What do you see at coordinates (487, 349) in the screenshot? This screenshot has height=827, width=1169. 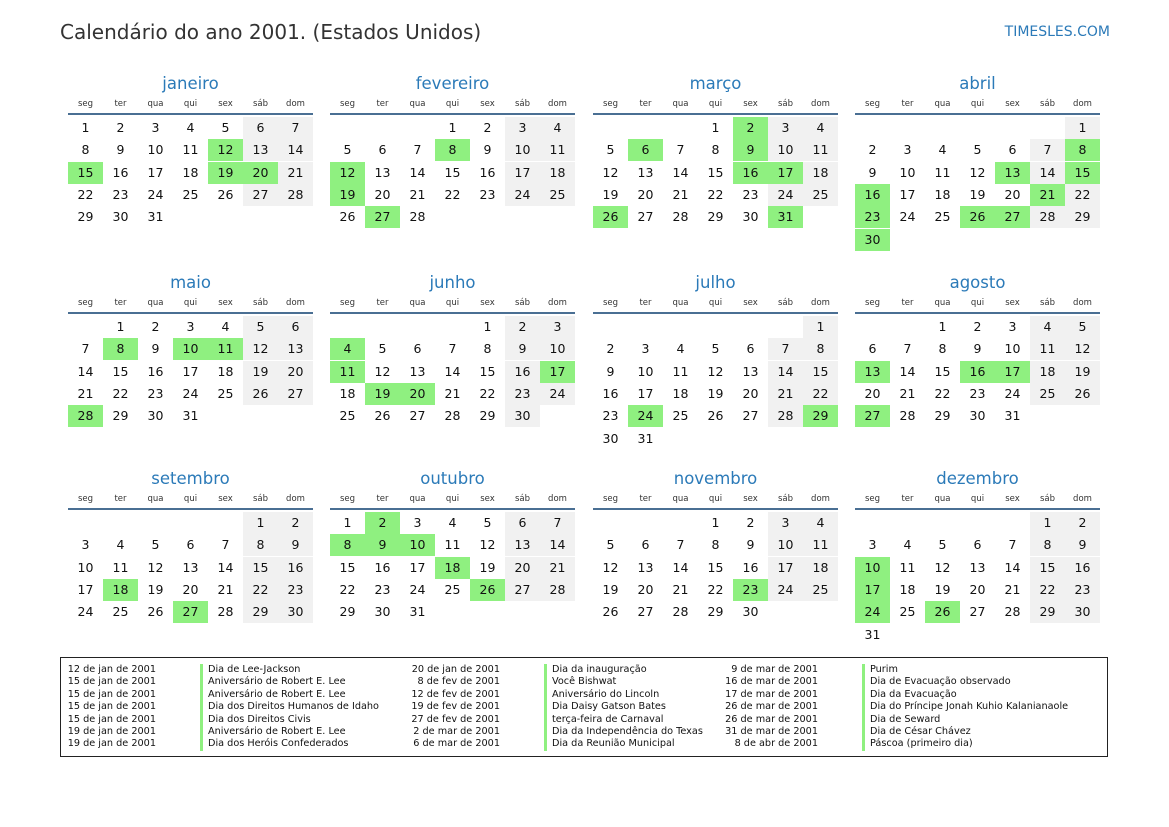 I see `day-cell: 8` at bounding box center [487, 349].